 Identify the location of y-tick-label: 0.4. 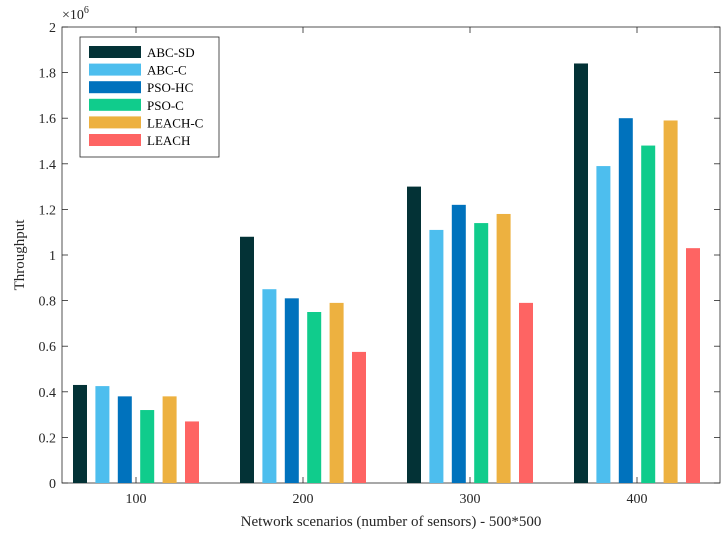
(48, 393).